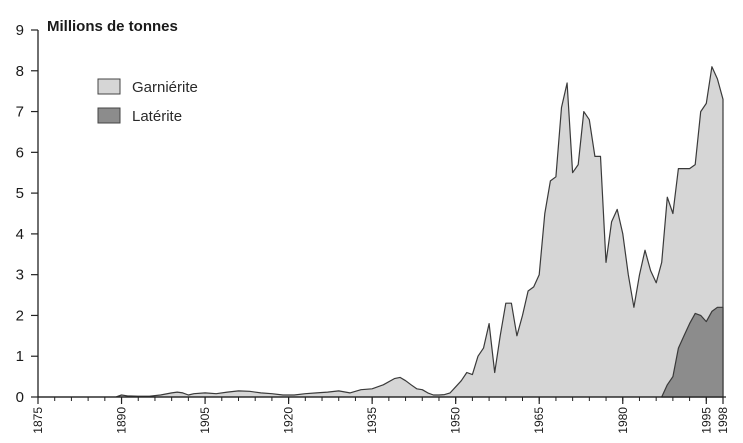 Image resolution: width=743 pixels, height=443 pixels. Describe the element at coordinates (20, 30) in the screenshot. I see `y-tick-label: 9` at that location.